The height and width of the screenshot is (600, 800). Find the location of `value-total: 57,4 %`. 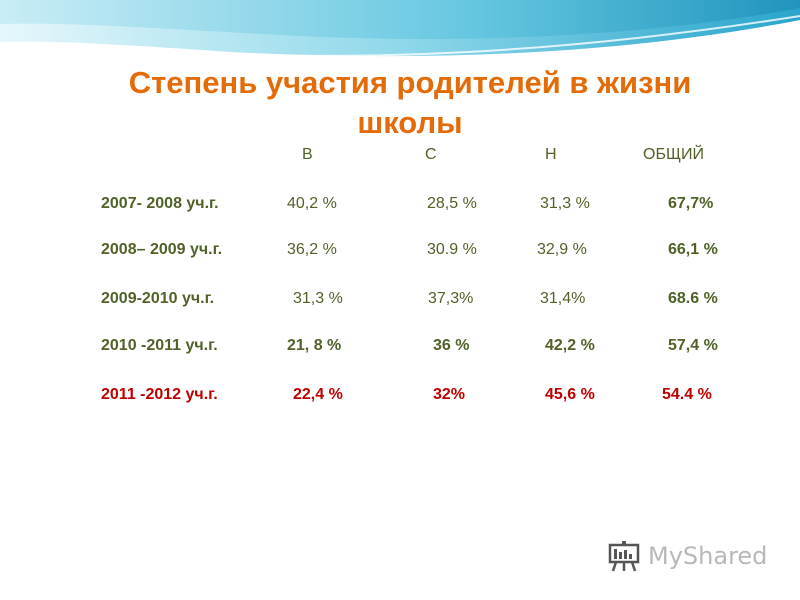

value-total: 57,4 % is located at coordinates (693, 345).